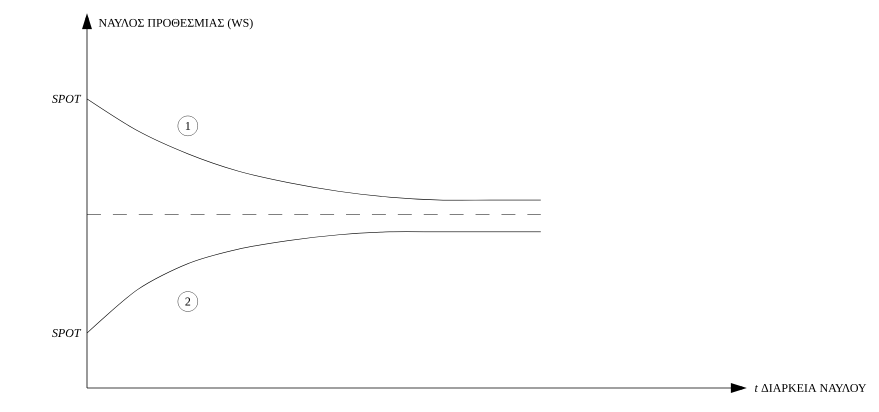 Image resolution: width=879 pixels, height=412 pixels. What do you see at coordinates (188, 126) in the screenshot?
I see `series-label: 1` at bounding box center [188, 126].